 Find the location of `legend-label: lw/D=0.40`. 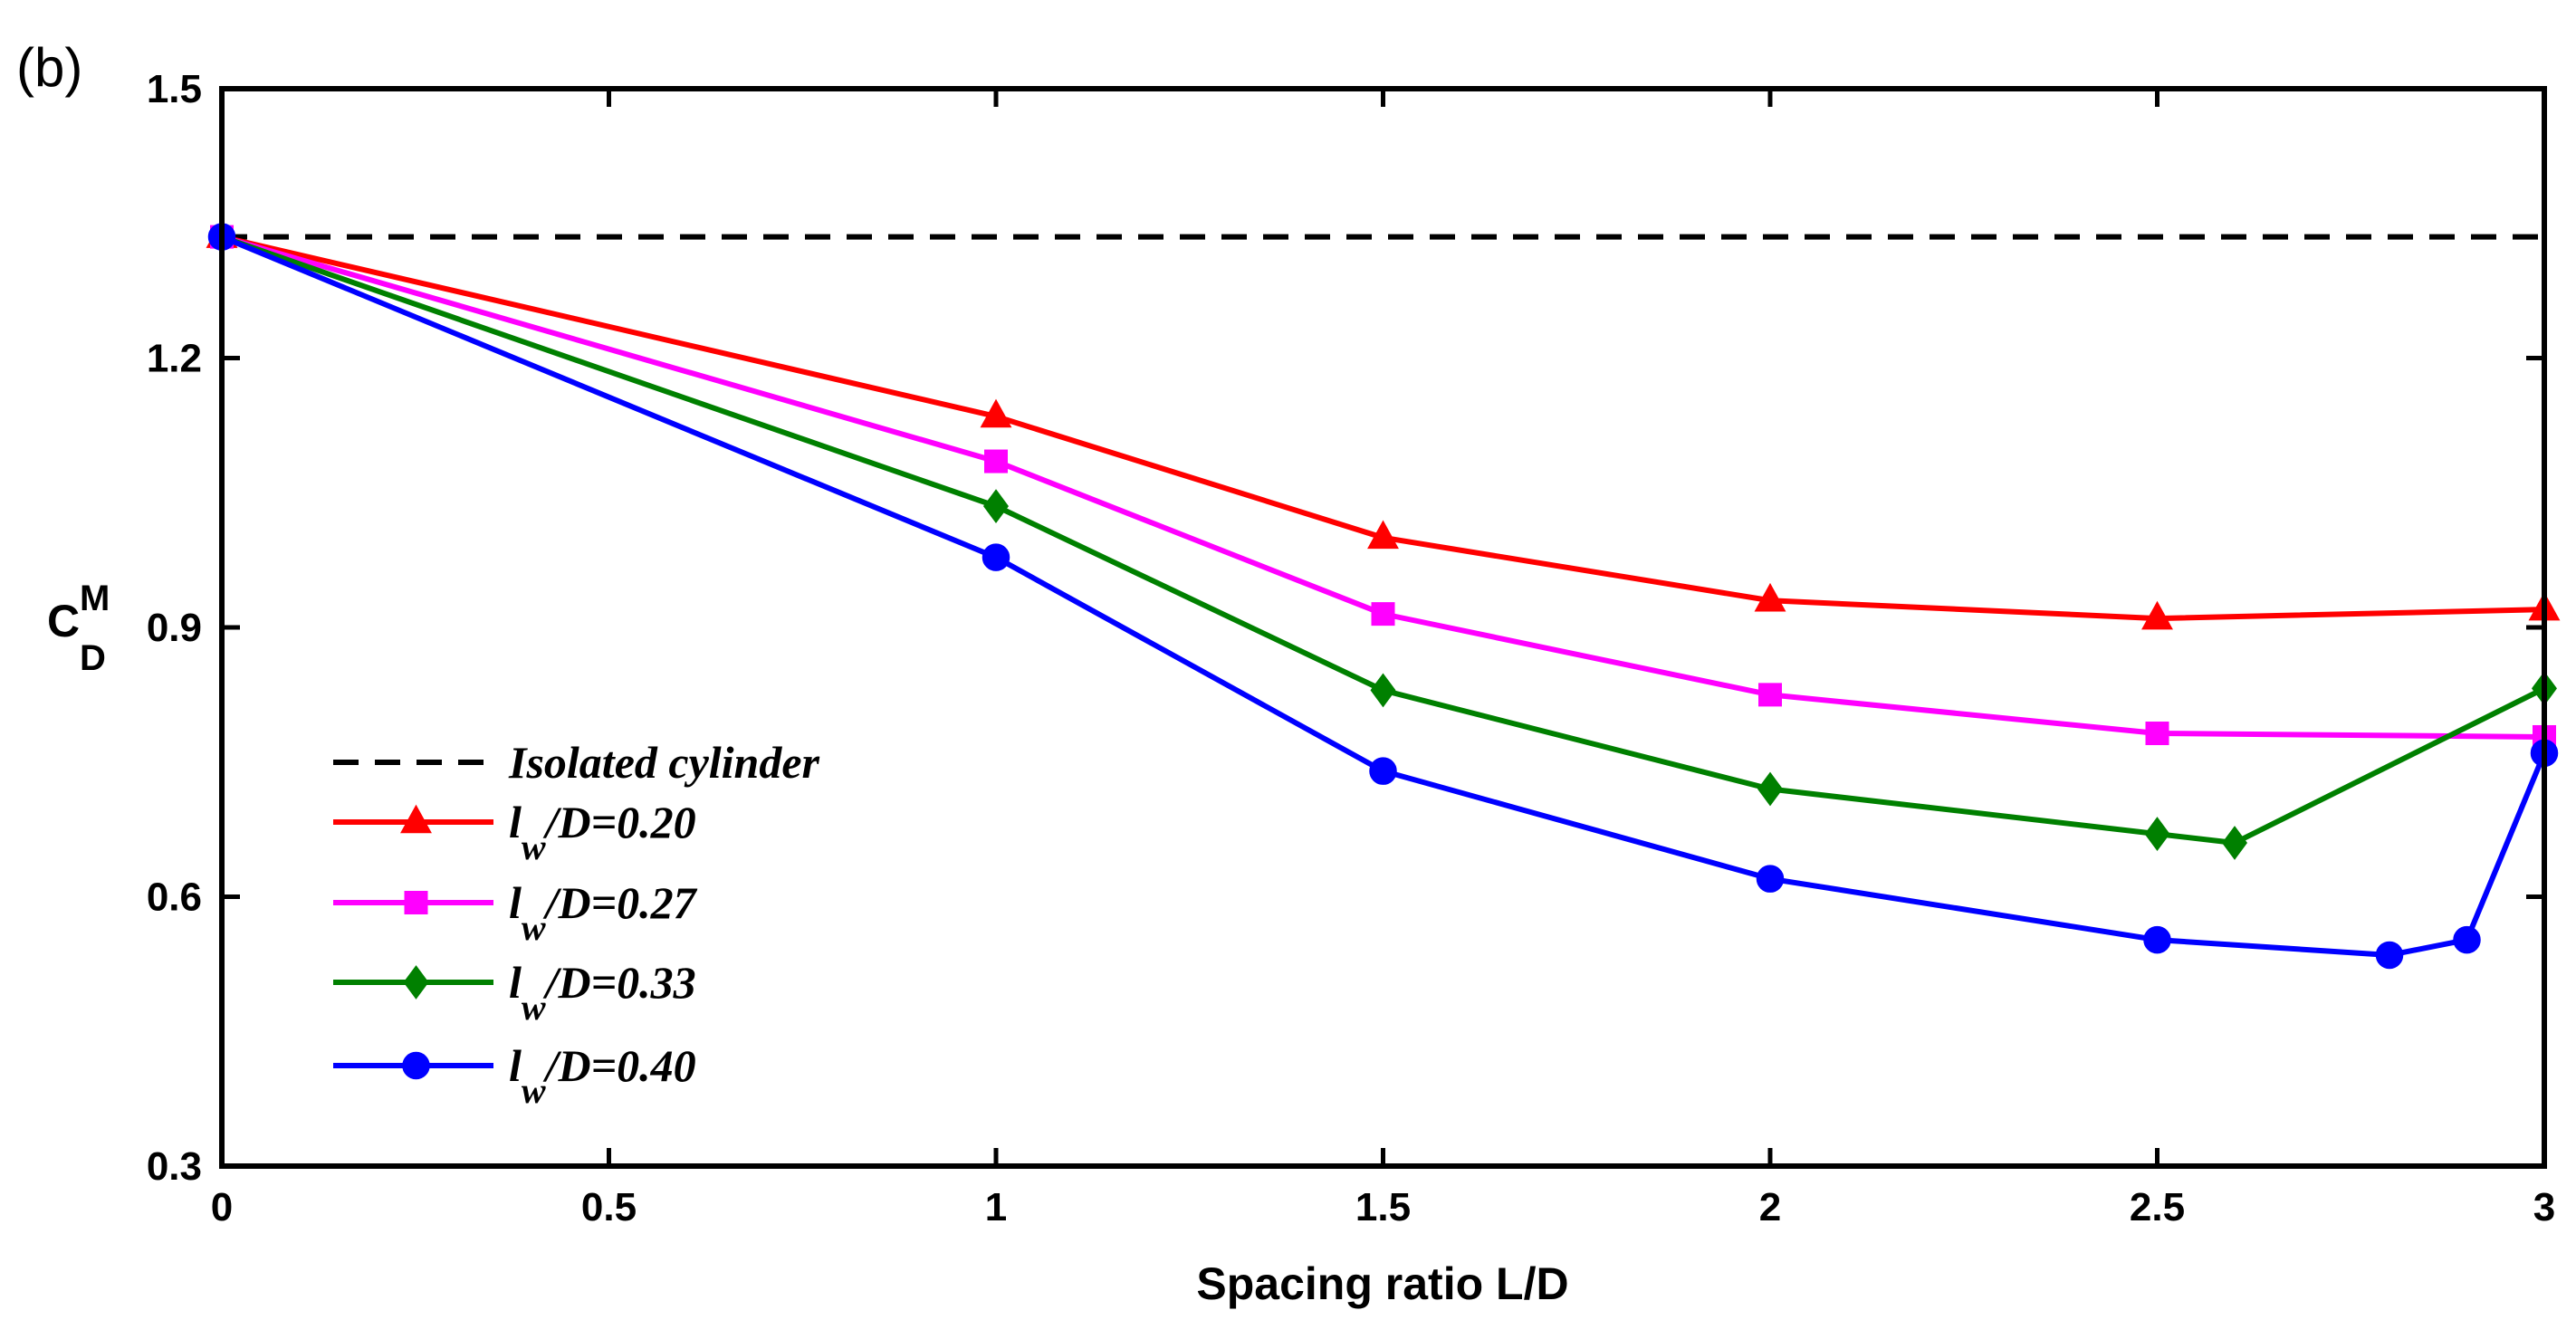

legend-label: lw/D=0.40 is located at coordinates (602, 1075).